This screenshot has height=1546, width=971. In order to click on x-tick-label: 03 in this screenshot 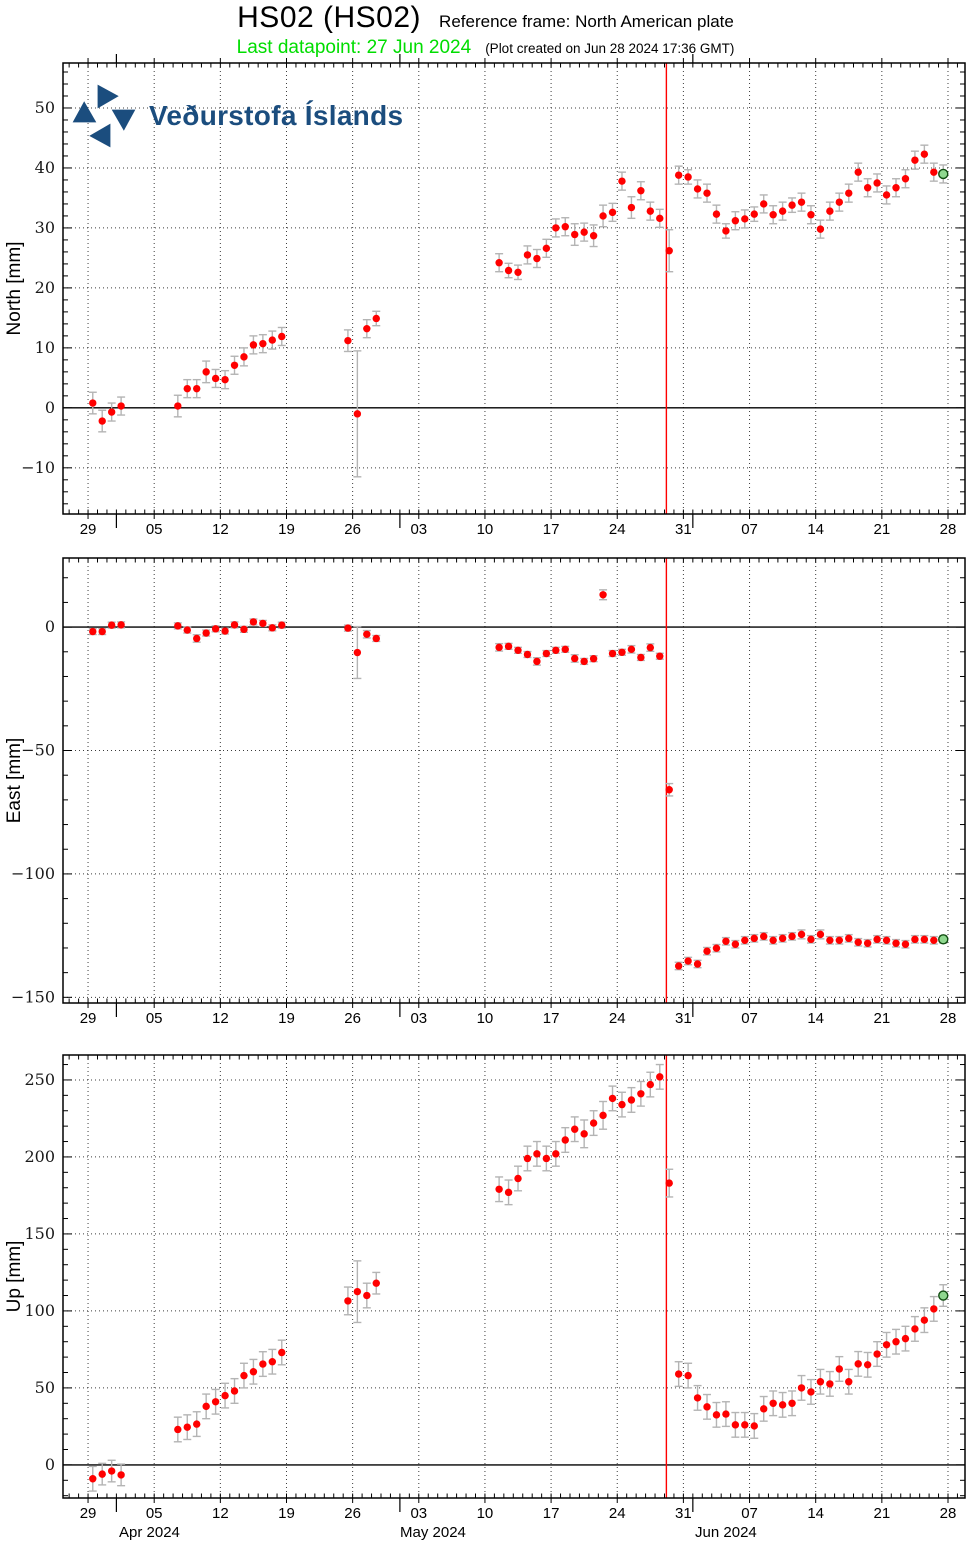, I will do `click(418, 1513)`.